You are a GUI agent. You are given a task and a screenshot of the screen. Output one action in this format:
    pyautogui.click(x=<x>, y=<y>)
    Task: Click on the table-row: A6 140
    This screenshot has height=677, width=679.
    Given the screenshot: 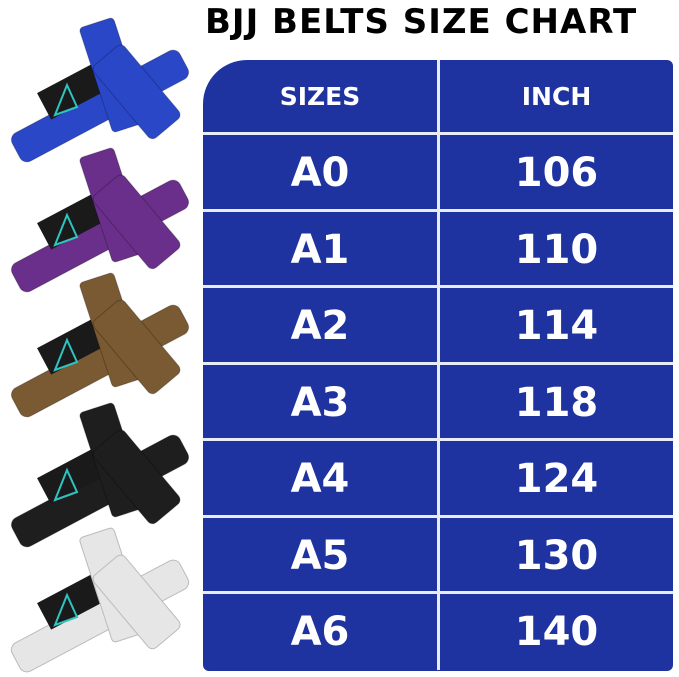 What is the action you would take?
    pyautogui.click(x=438, y=630)
    